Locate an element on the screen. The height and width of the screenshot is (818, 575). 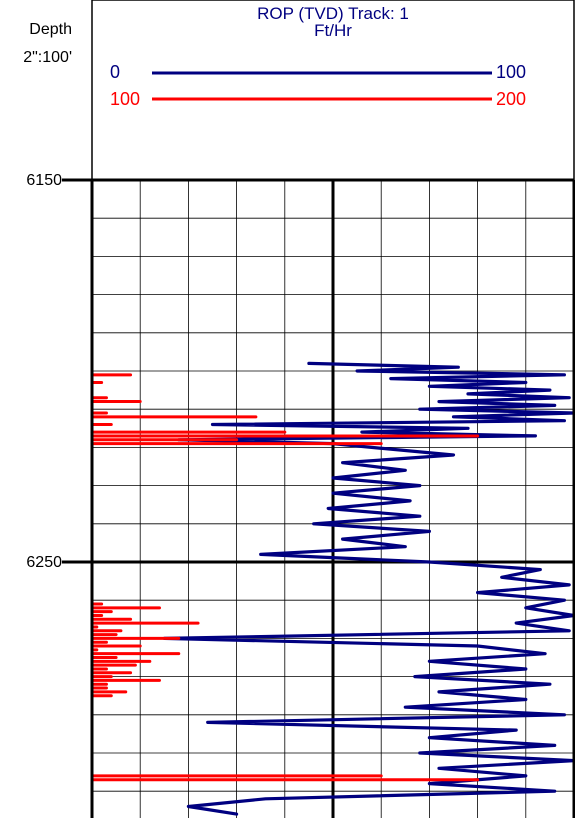
depth-label-6150: 6150 is located at coordinates (44, 180).